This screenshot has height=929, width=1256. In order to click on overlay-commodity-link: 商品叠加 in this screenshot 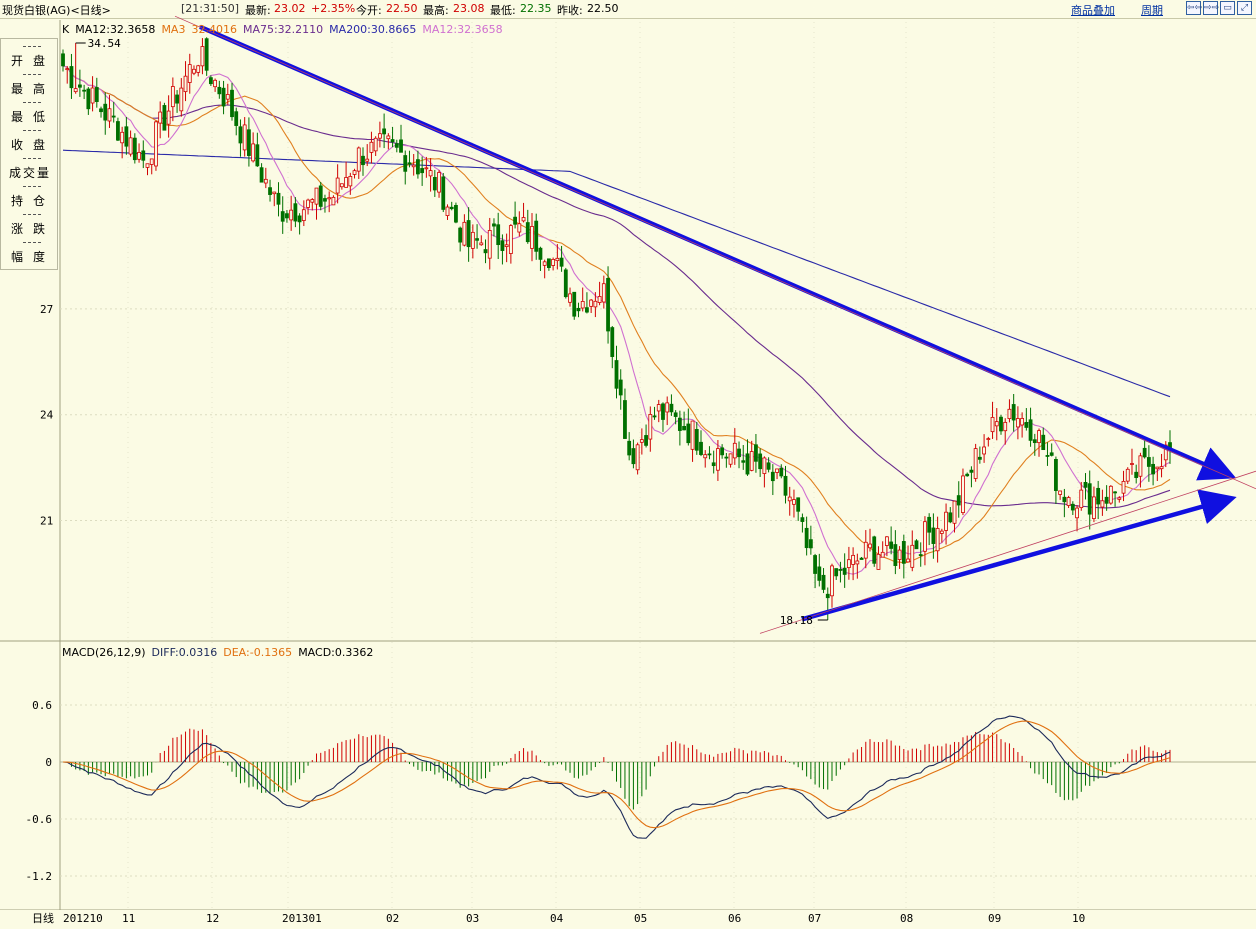, I will do `click(1093, 10)`.